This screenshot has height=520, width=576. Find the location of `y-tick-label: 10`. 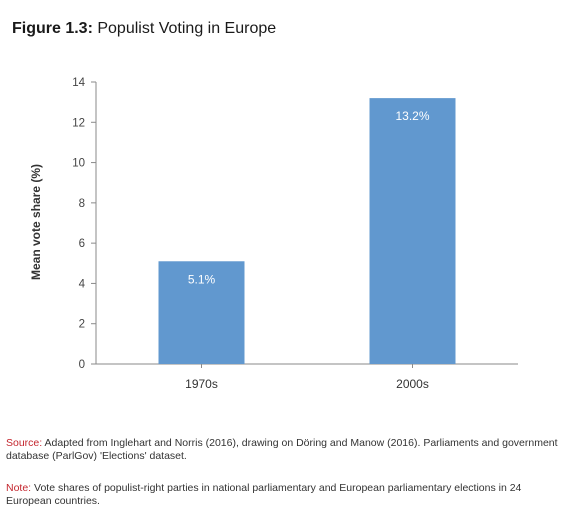

y-tick-label: 10 is located at coordinates (78, 164).